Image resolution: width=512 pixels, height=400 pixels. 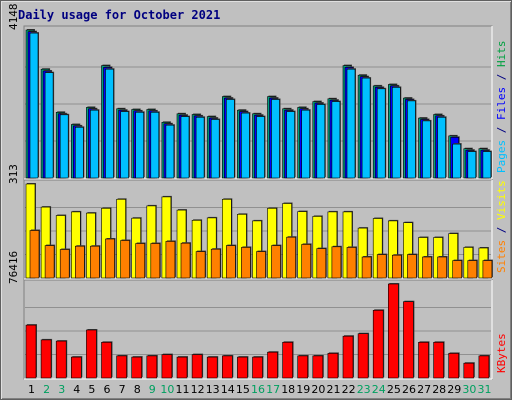 I want to click on x-tick-label: 27, so click(x=424, y=389).